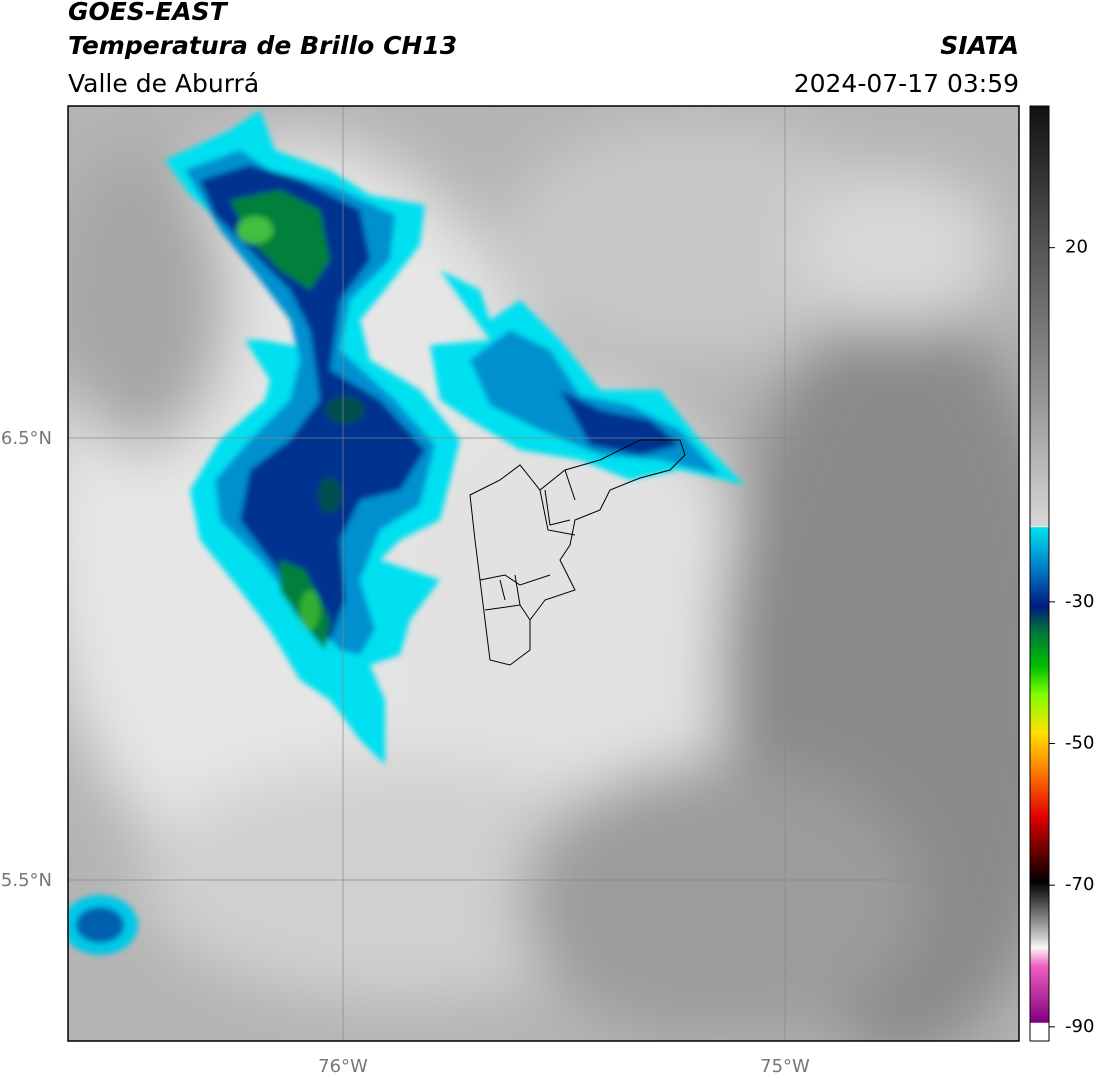 Image resolution: width=1094 pixels, height=1078 pixels. What do you see at coordinates (785, 1066) in the screenshot?
I see `lon-label: 75°W` at bounding box center [785, 1066].